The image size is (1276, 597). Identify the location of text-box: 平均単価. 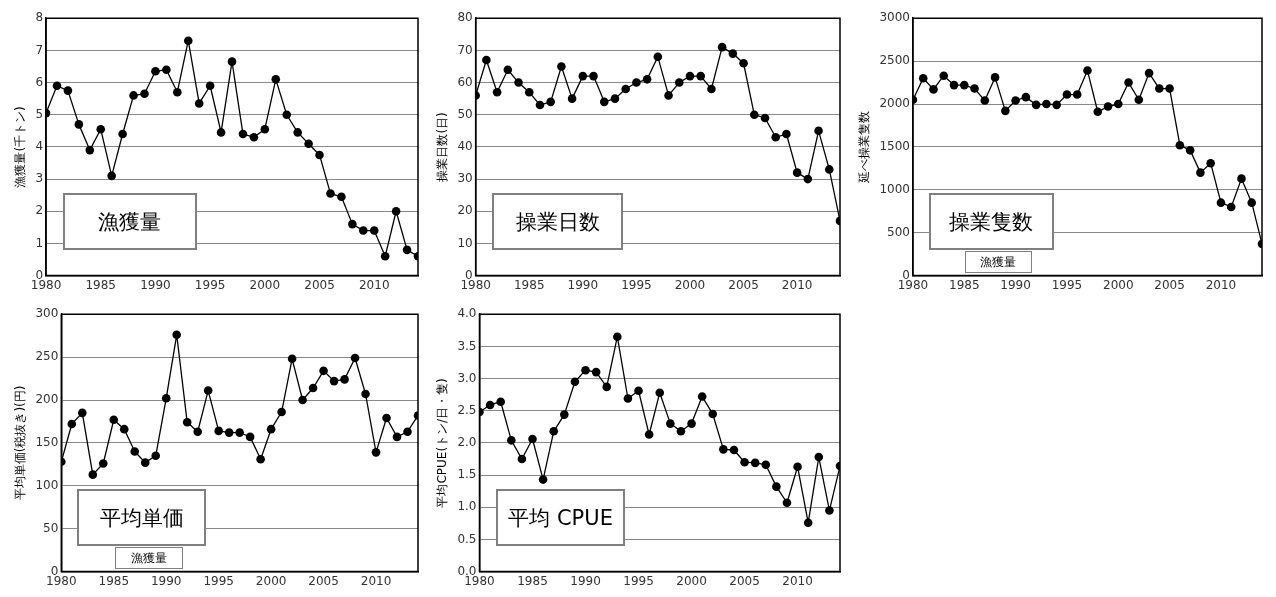
(141, 517).